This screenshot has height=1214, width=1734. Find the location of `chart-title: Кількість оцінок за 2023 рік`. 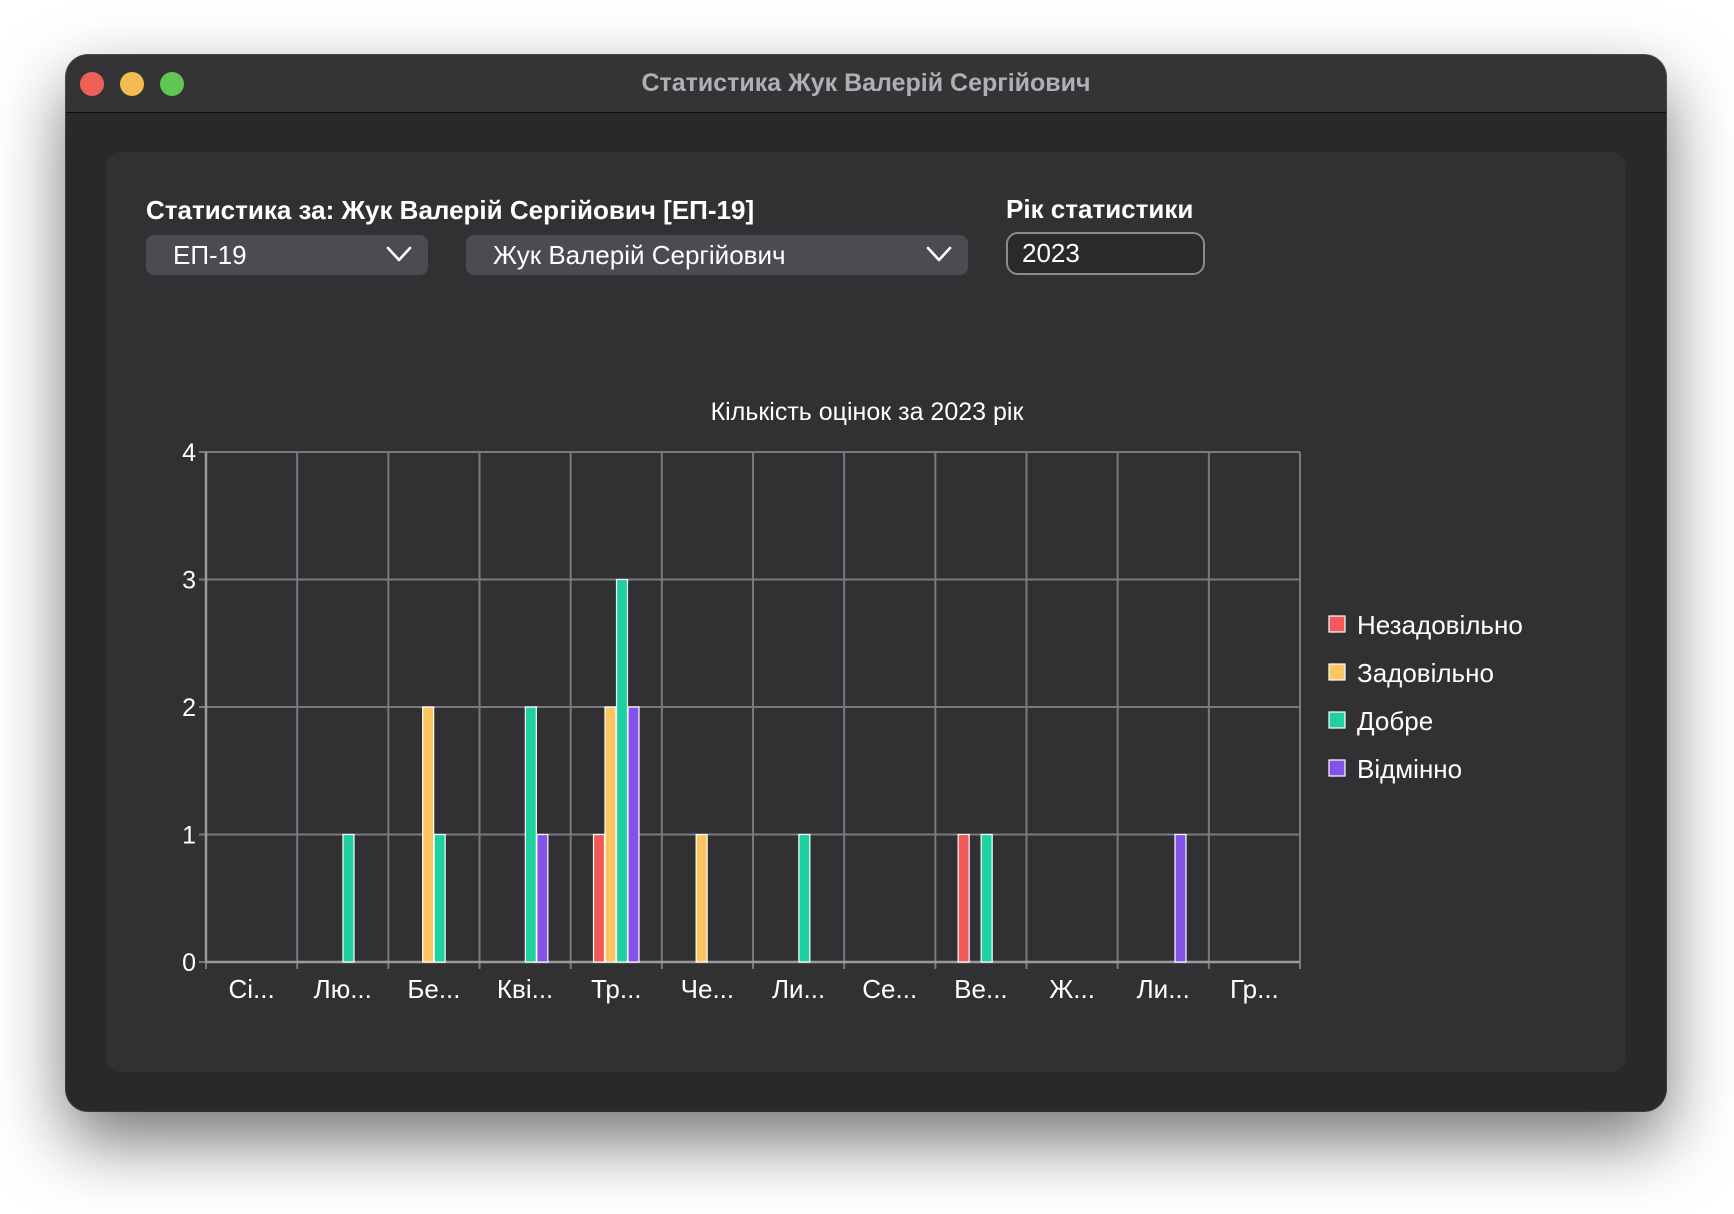

chart-title: Кількість оцінок за 2023 рік is located at coordinates (867, 412).